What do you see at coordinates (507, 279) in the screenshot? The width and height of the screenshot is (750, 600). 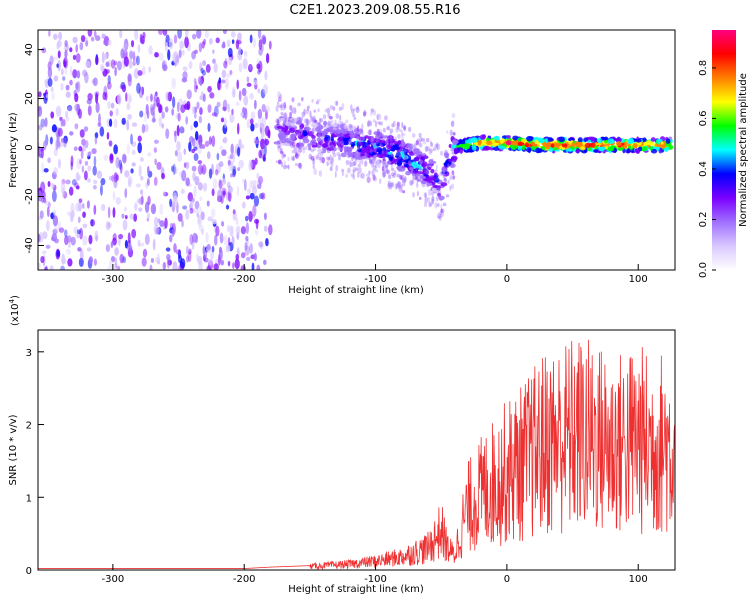 I see `spectrogram-xtick-label: 0` at bounding box center [507, 279].